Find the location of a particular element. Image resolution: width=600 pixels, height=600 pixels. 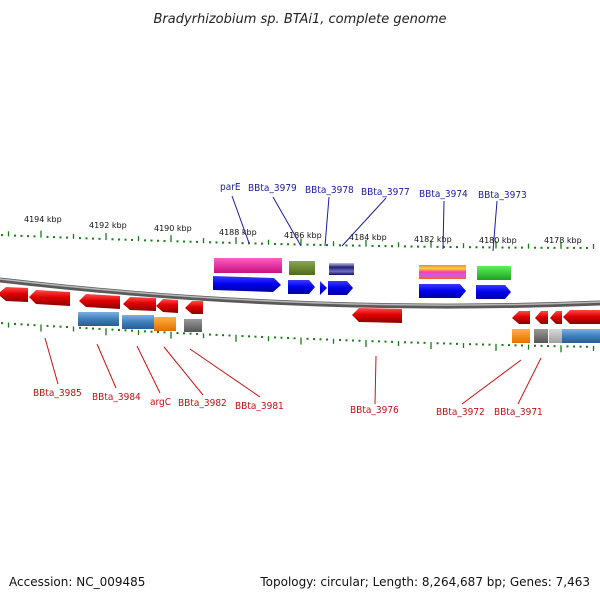

gene-label-bbta3984: BBta_3984 is located at coordinates (116, 397).